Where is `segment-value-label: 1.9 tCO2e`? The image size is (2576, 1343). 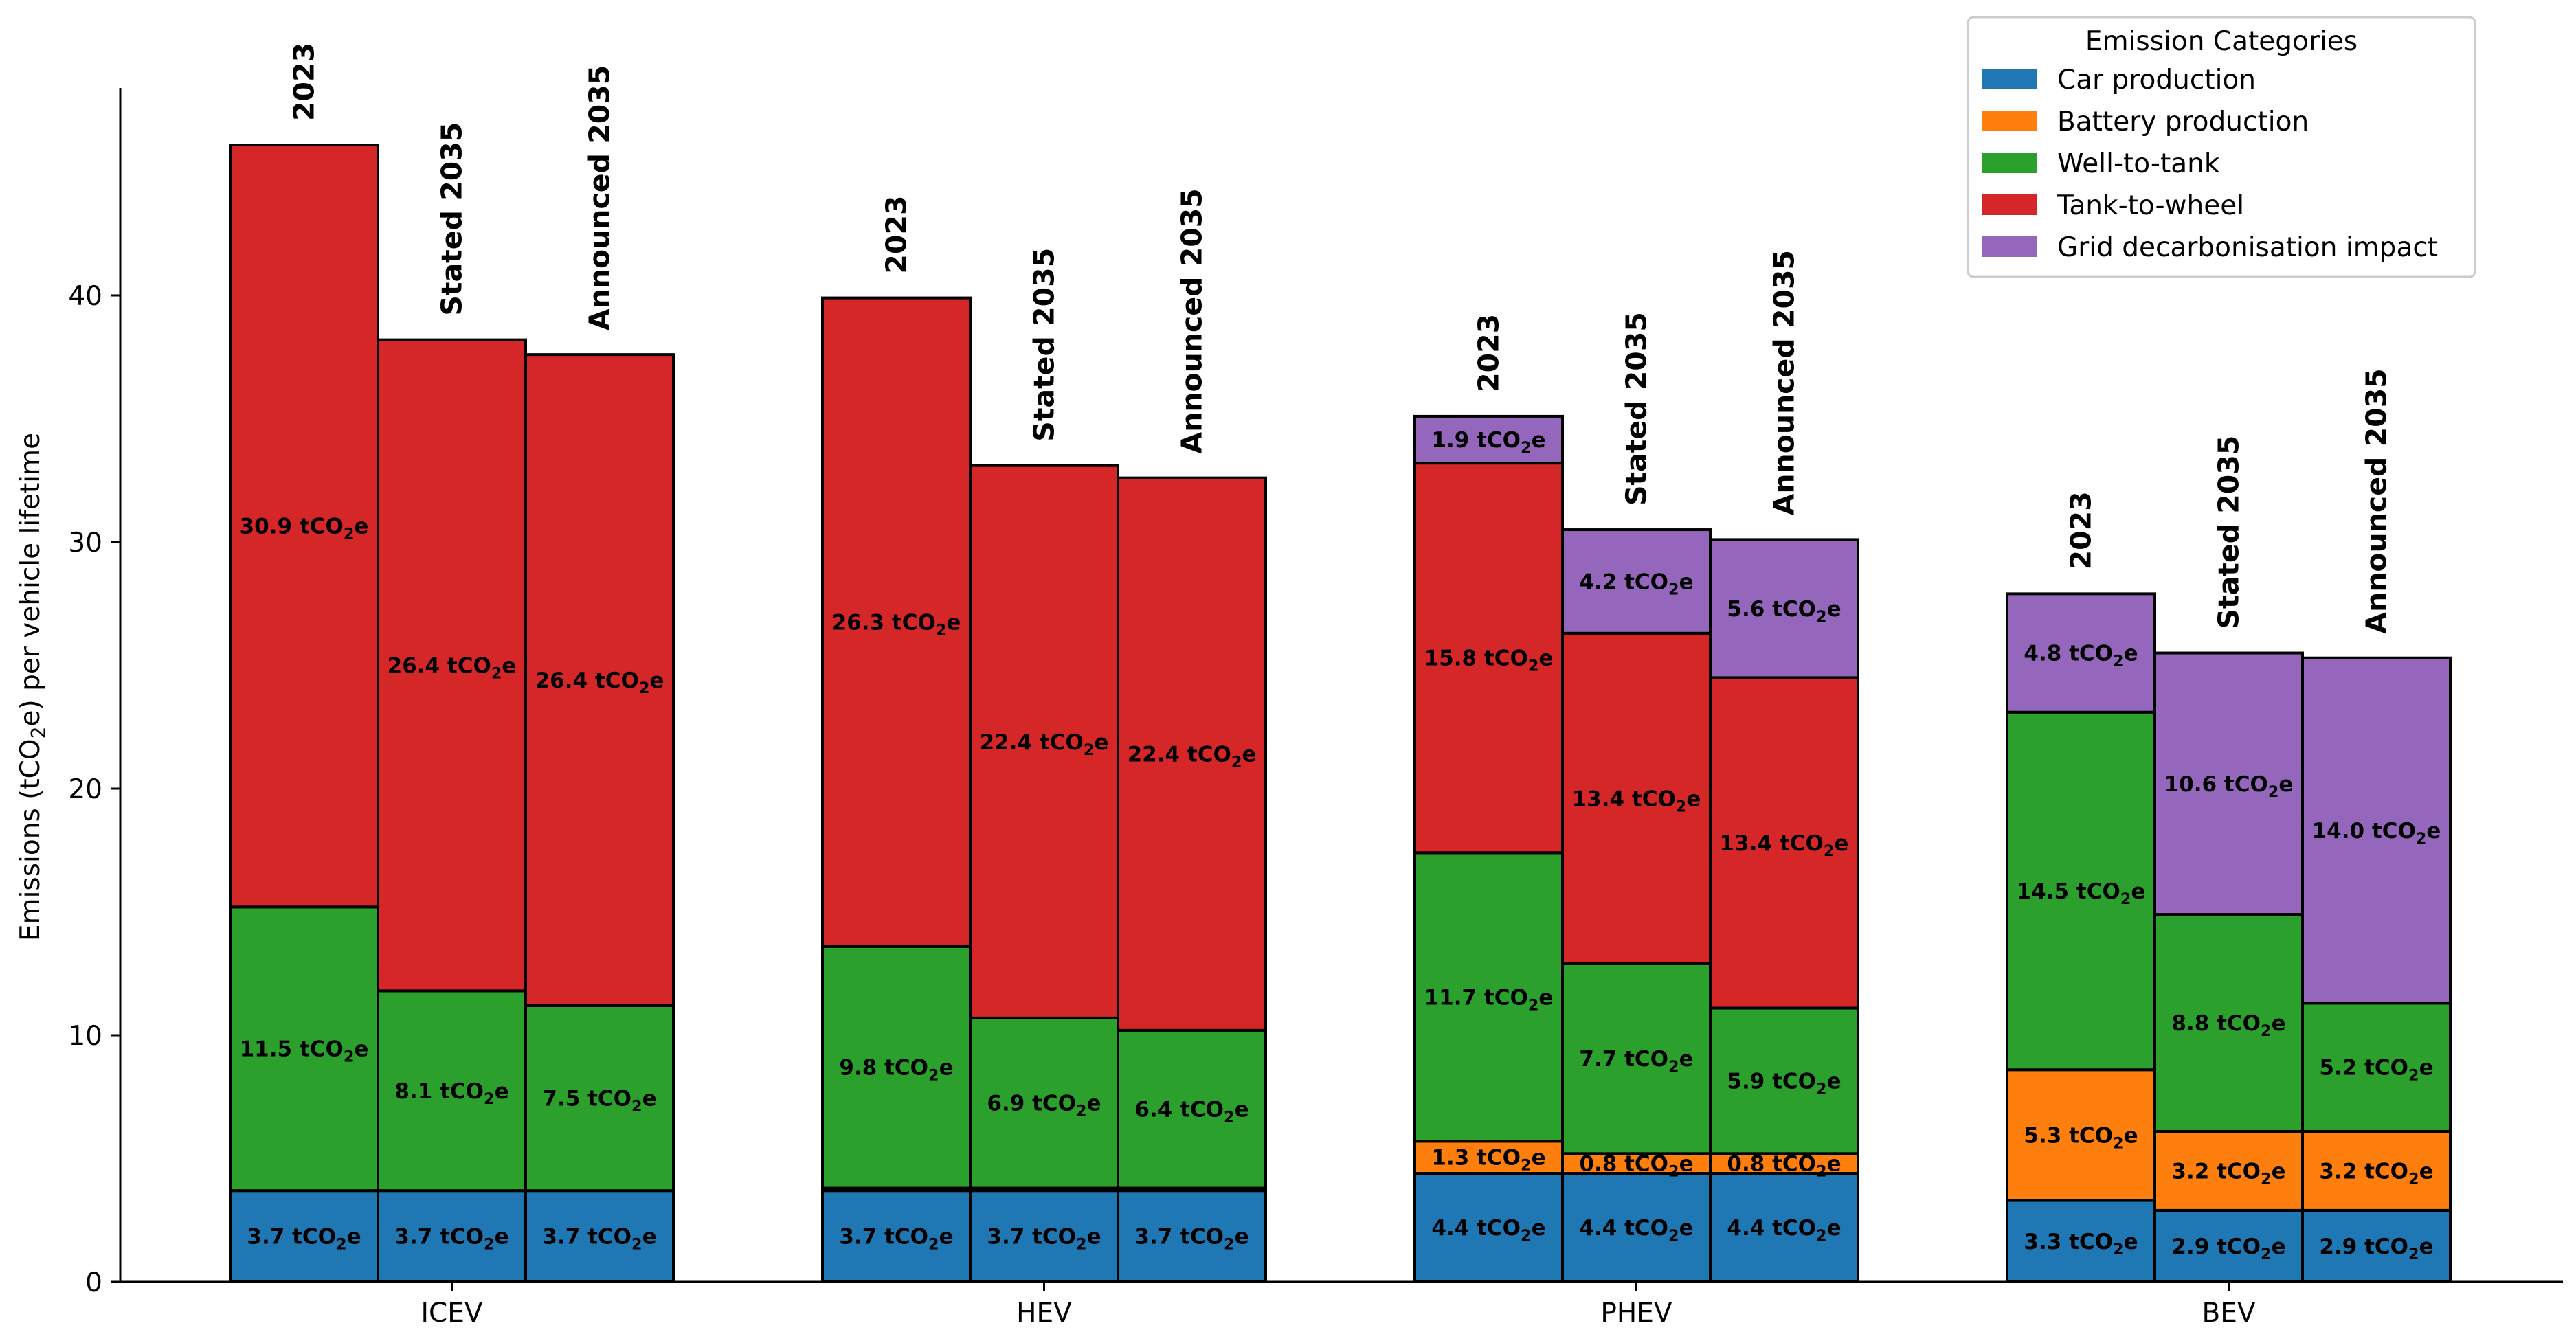 segment-value-label: 1.9 tCO2e is located at coordinates (1488, 442).